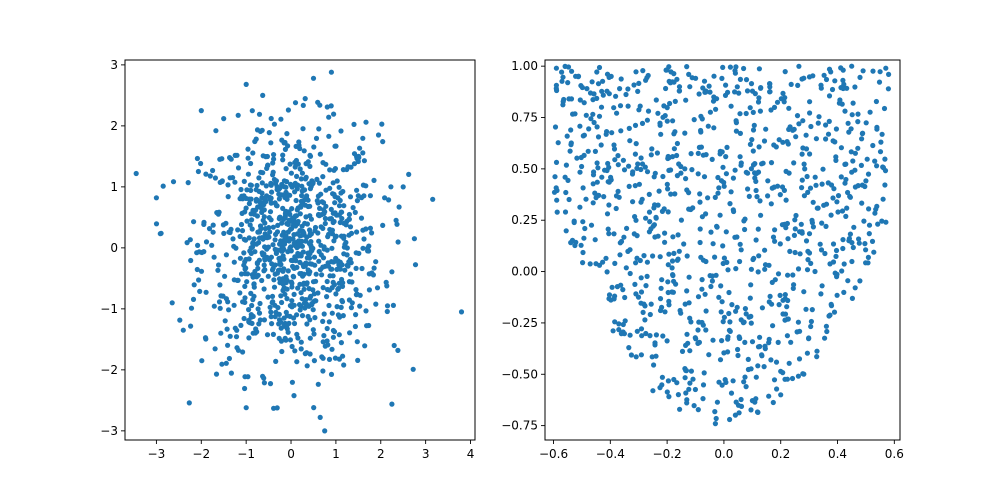  Describe the element at coordinates (246, 454) in the screenshot. I see `x-tick-label: −1` at that location.